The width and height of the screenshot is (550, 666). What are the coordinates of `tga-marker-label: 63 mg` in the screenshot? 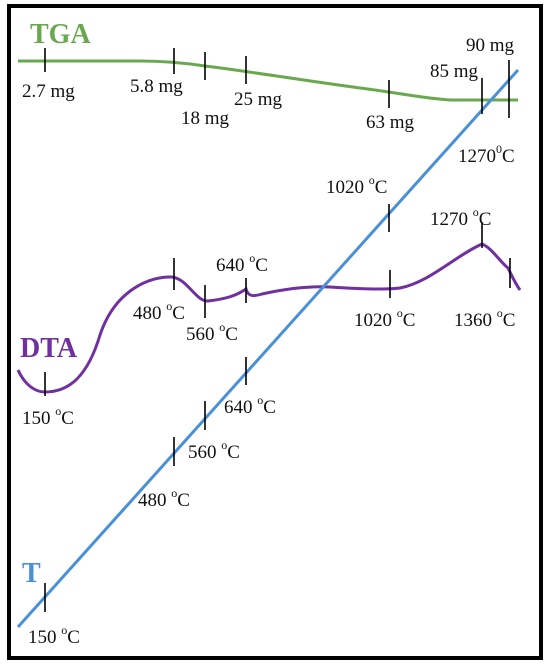 It's located at (390, 122).